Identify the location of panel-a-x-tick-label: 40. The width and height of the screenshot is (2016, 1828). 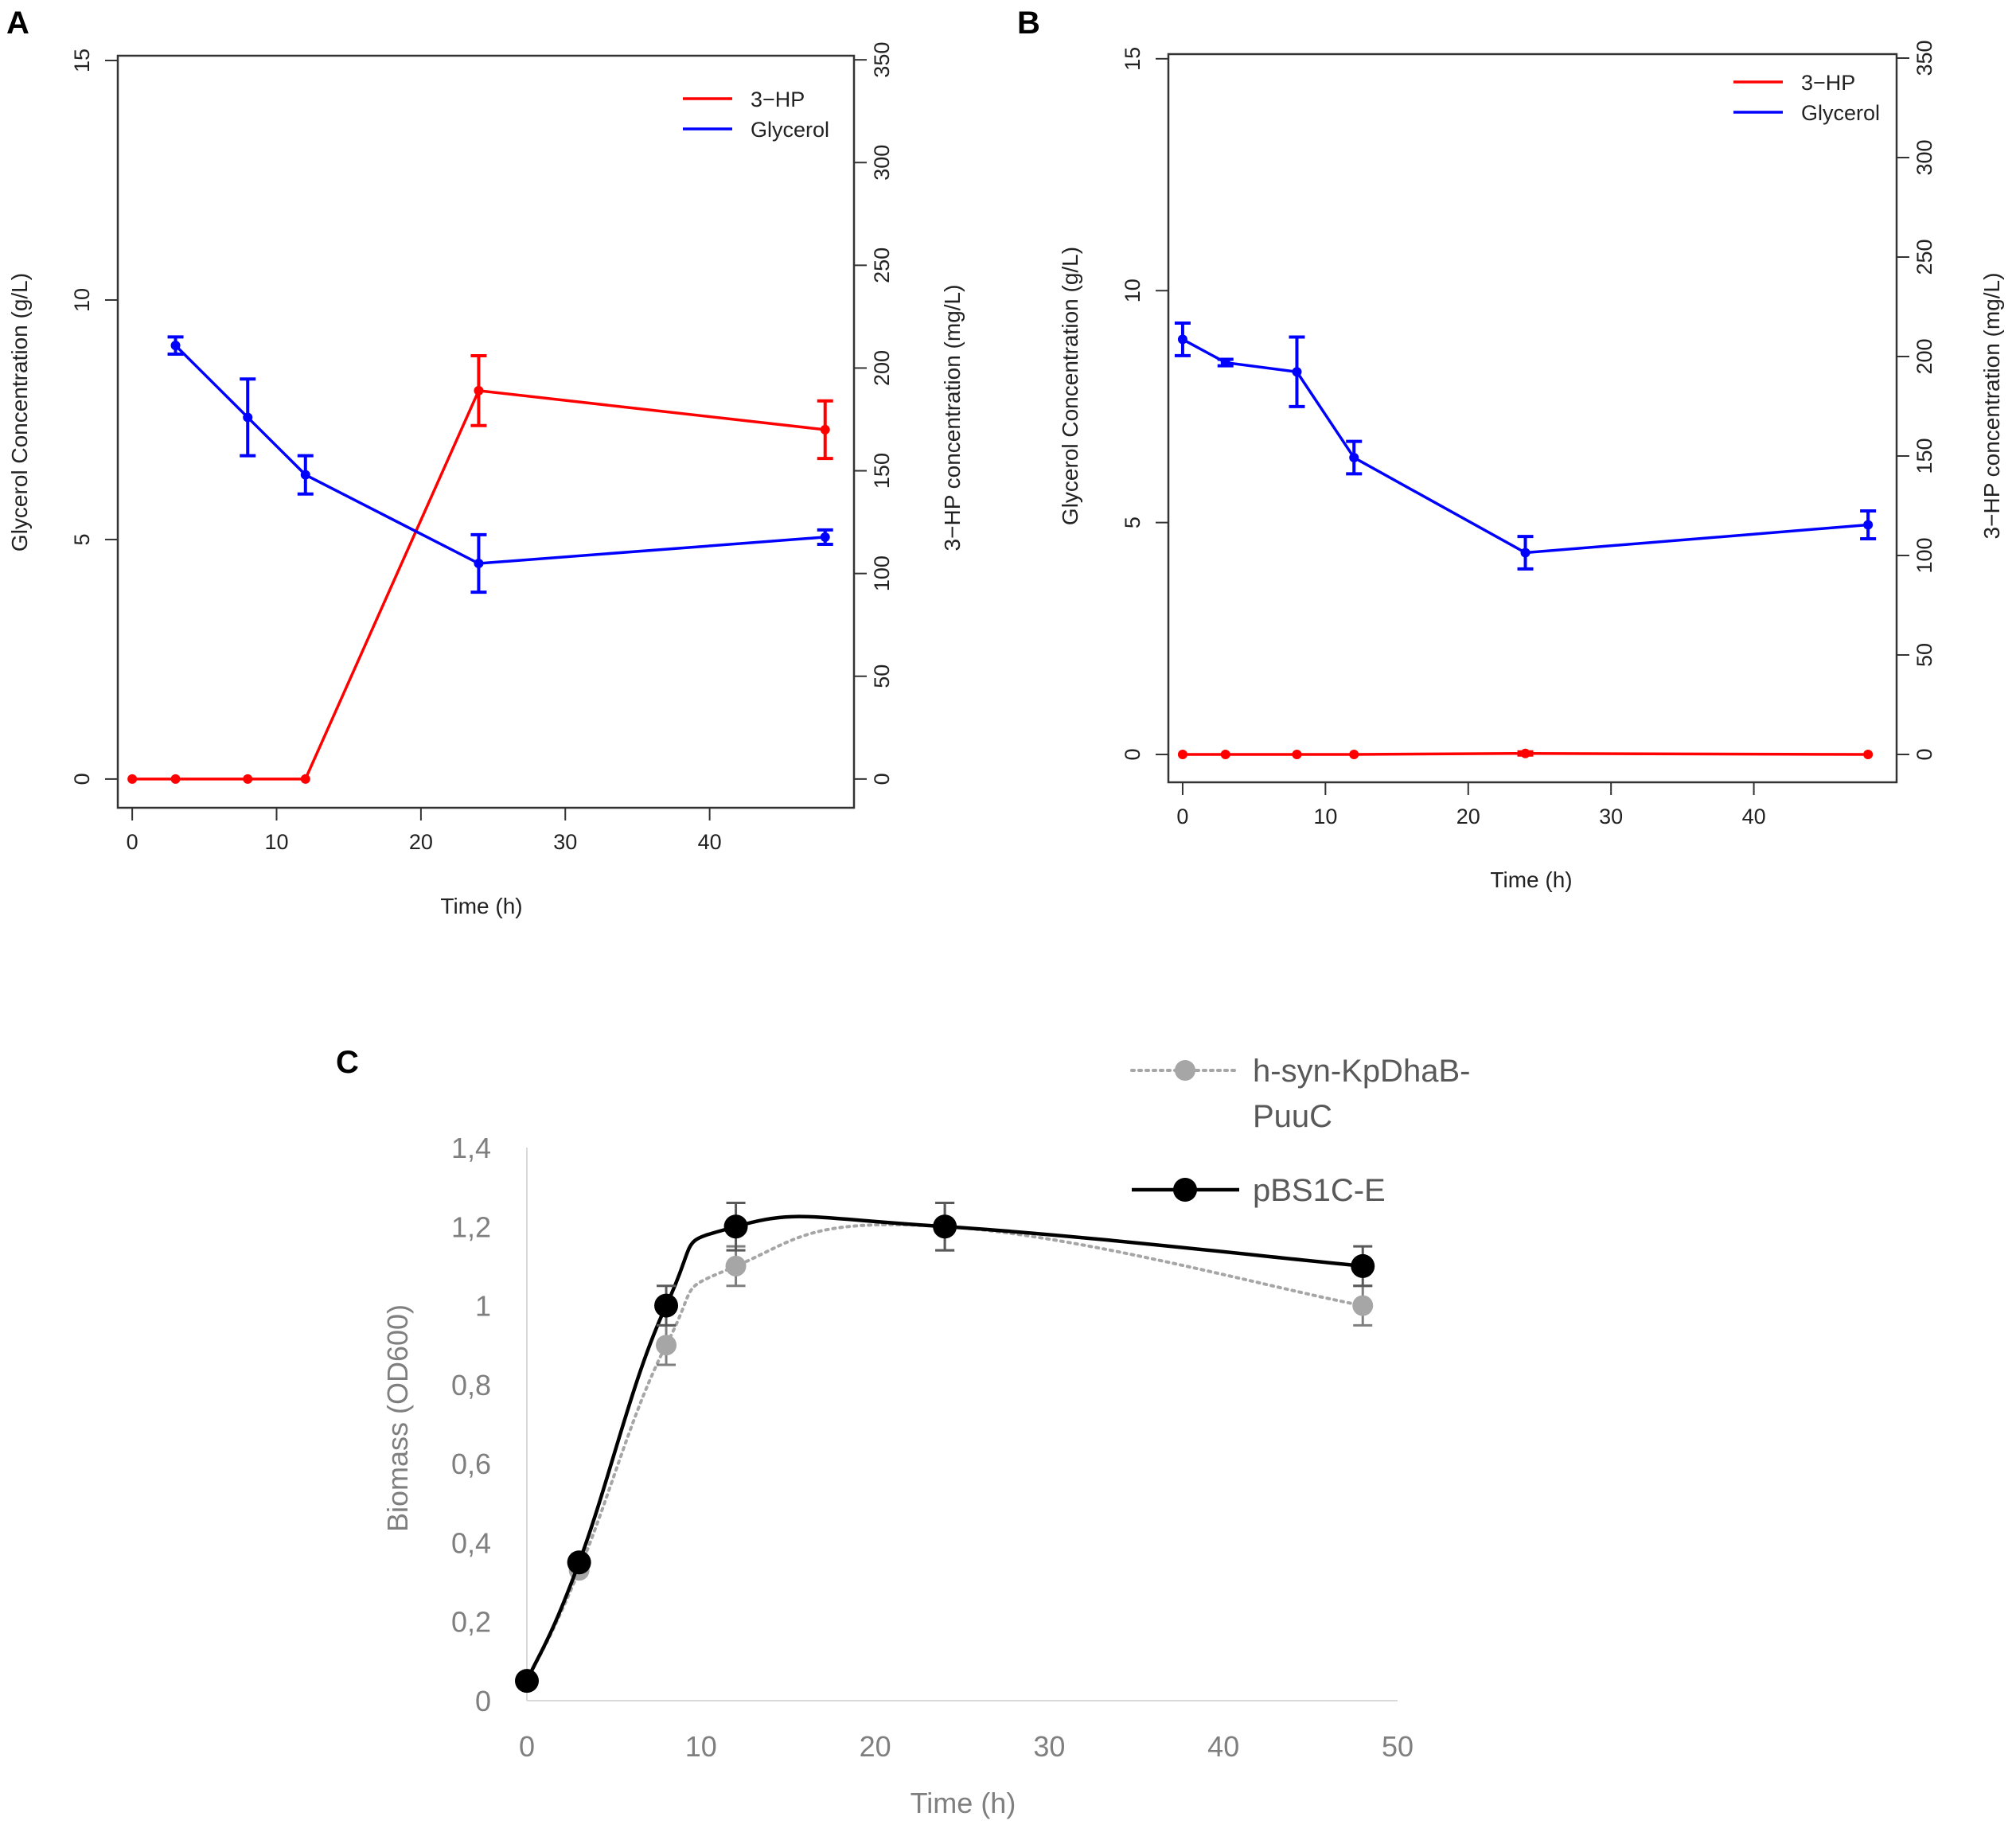
(710, 842).